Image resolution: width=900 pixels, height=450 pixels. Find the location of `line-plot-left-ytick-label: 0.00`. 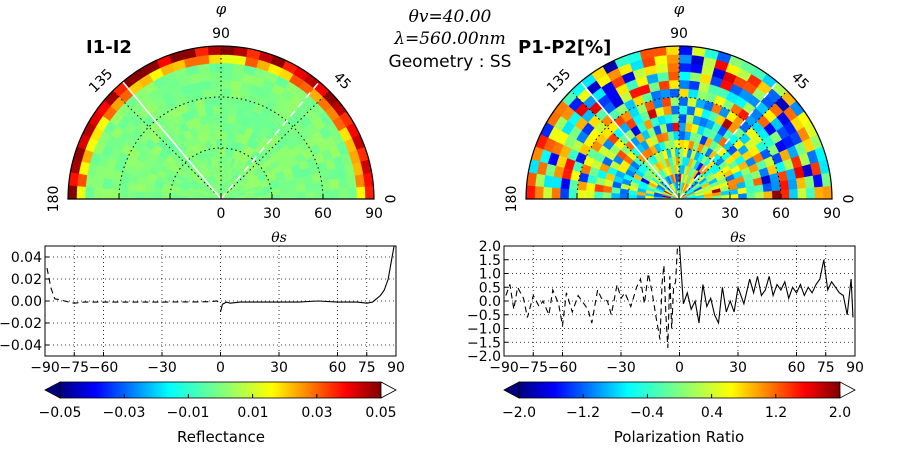

line-plot-left-ytick-label: 0.00 is located at coordinates (26, 302).